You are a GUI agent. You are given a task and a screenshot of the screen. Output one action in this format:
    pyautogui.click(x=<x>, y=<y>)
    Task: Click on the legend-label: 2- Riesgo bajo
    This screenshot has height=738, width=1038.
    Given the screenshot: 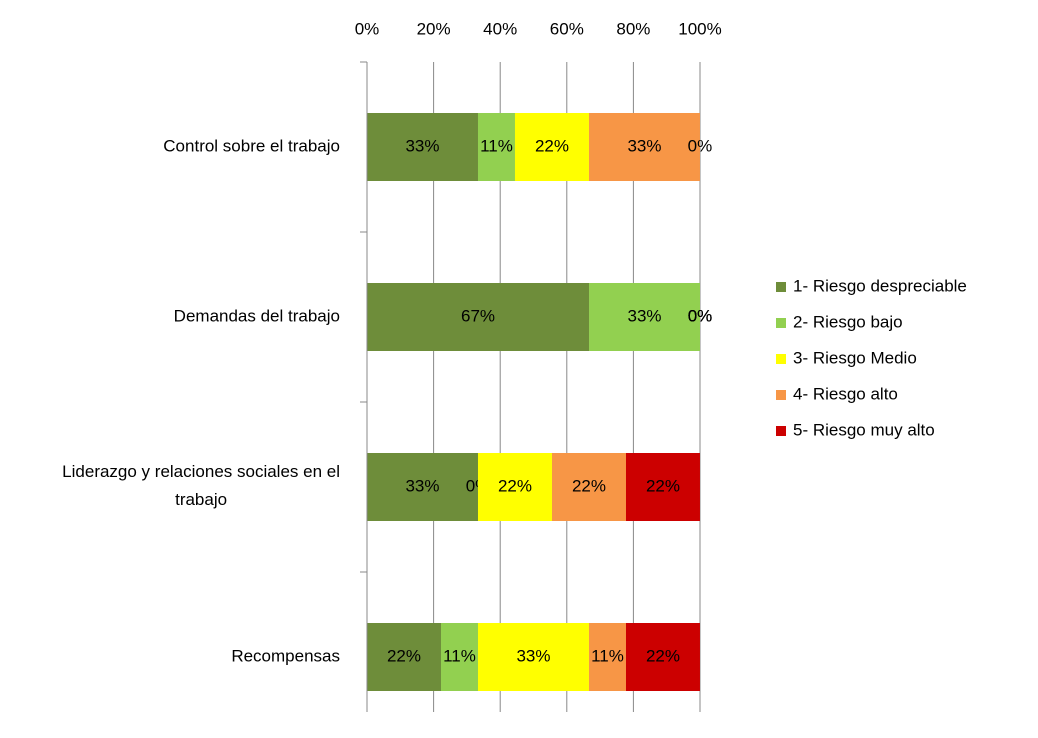 What is the action you would take?
    pyautogui.click(x=848, y=321)
    